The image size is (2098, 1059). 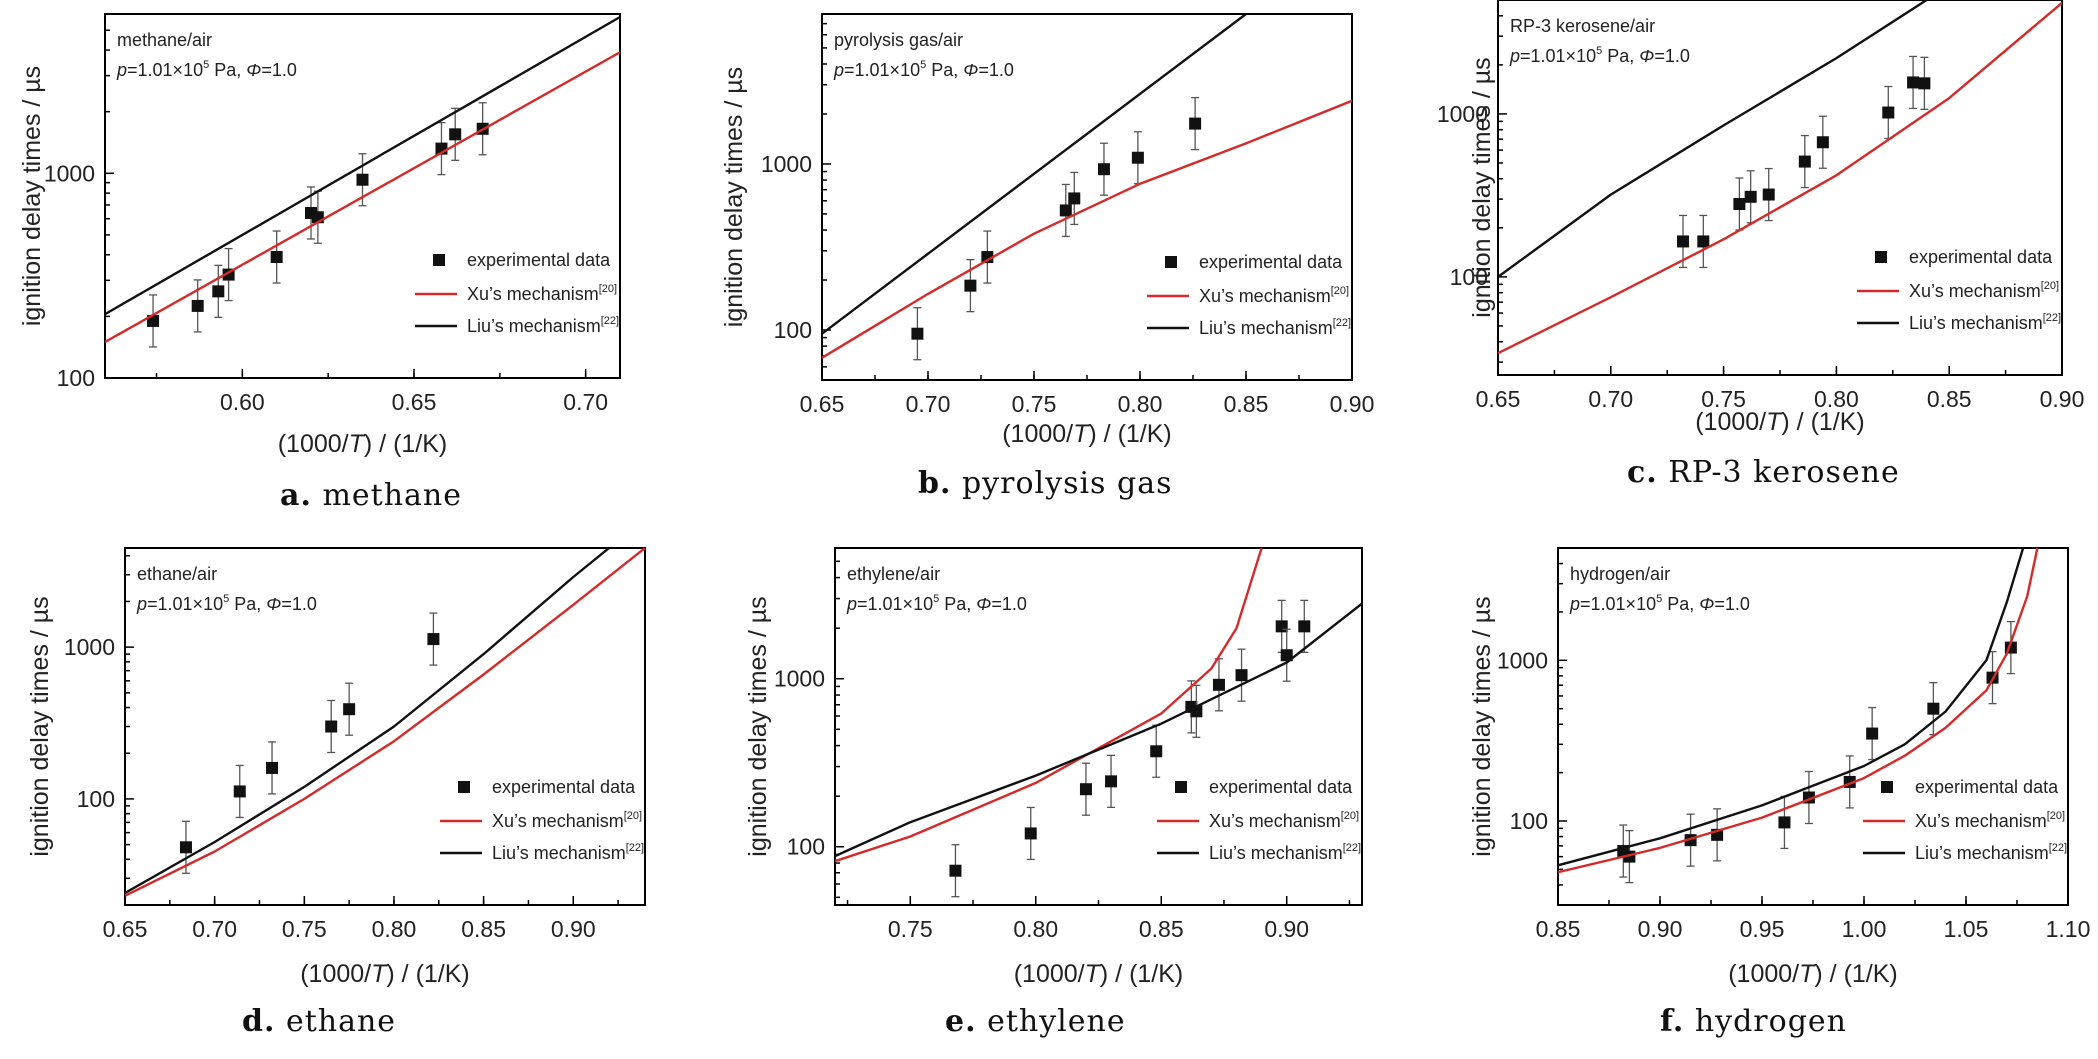 I want to click on caption-text: RP-3 kerosene, so click(x=1783, y=472).